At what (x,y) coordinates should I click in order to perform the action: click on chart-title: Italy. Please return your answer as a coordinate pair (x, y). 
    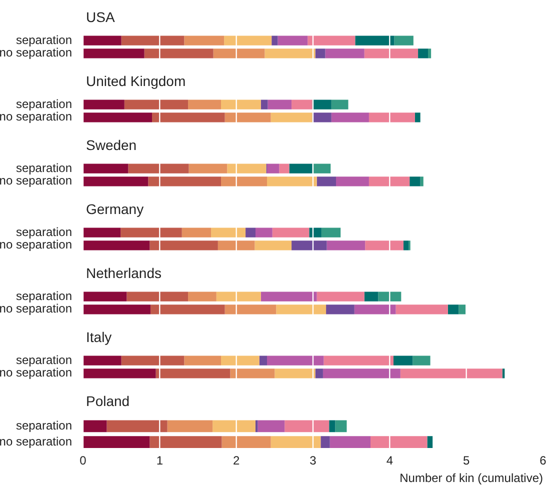
    Looking at the image, I should click on (99, 337).